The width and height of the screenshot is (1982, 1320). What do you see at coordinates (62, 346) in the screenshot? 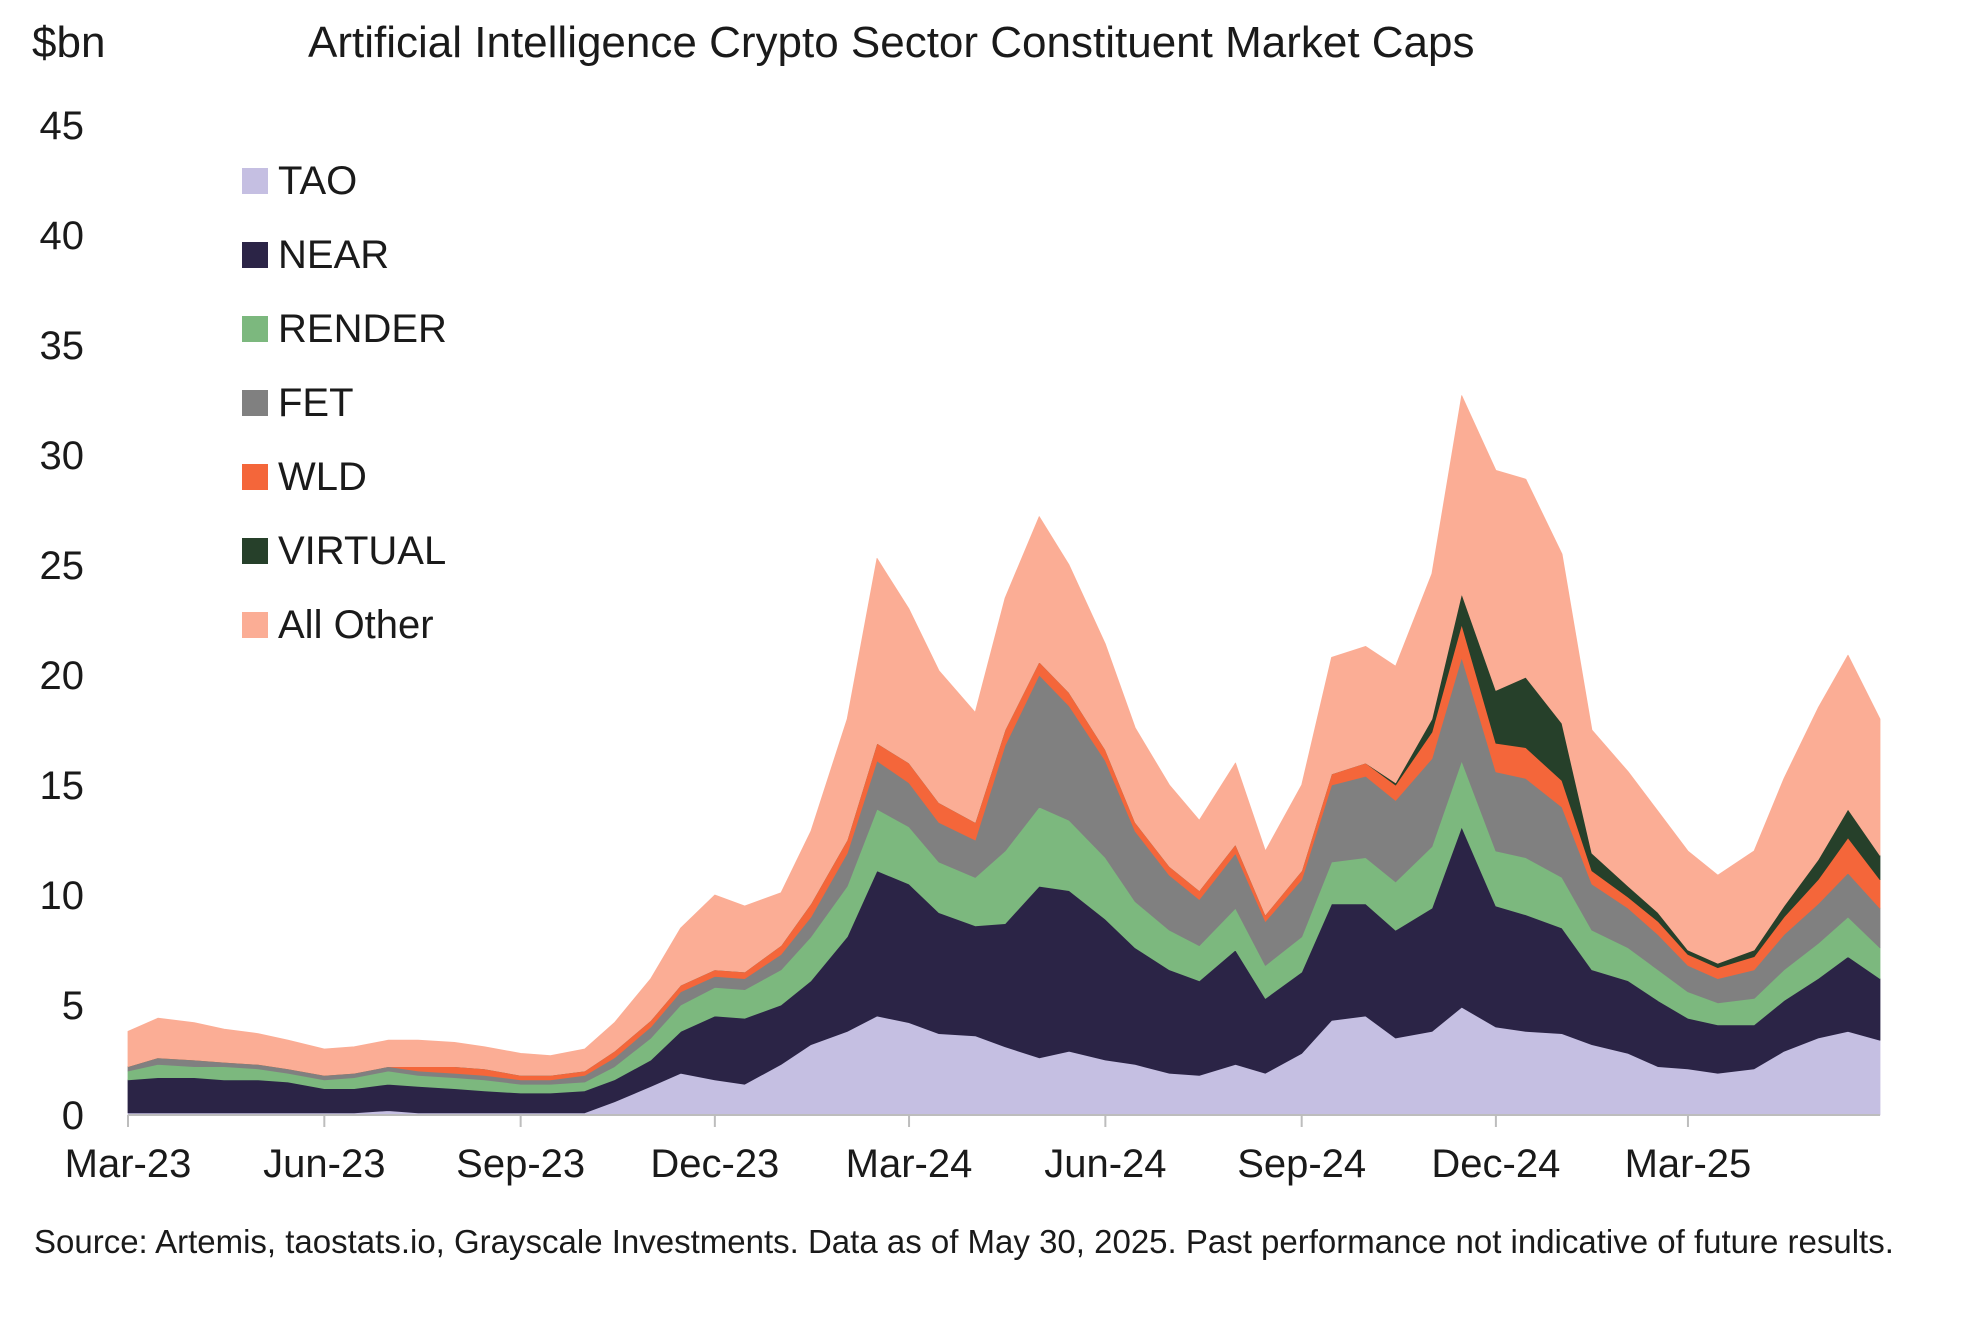
I see `y-tick-label: 35` at bounding box center [62, 346].